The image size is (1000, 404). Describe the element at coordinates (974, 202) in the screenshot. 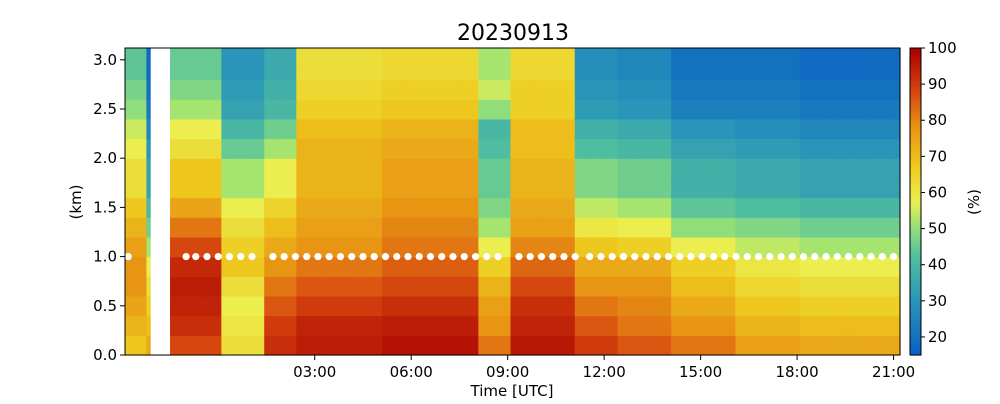

I see `colorbar-label: (%)` at that location.